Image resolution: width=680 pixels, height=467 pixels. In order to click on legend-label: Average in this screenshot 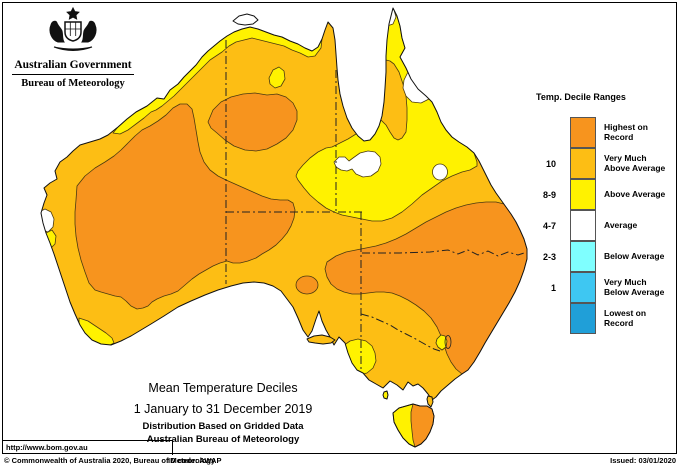, I will do `click(621, 224)`.